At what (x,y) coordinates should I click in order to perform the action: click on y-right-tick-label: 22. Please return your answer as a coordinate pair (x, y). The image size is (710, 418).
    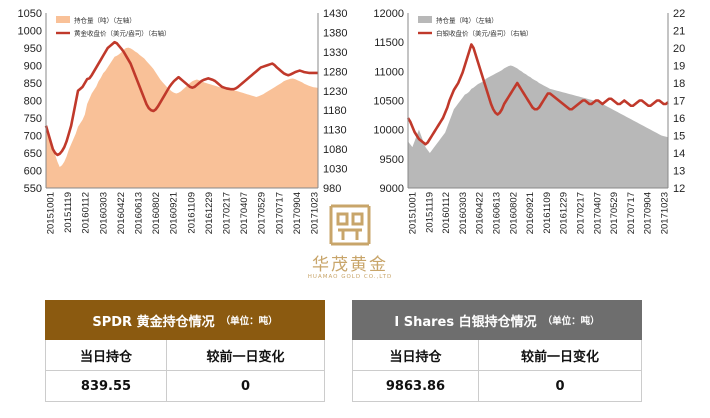
    Looking at the image, I should click on (679, 14).